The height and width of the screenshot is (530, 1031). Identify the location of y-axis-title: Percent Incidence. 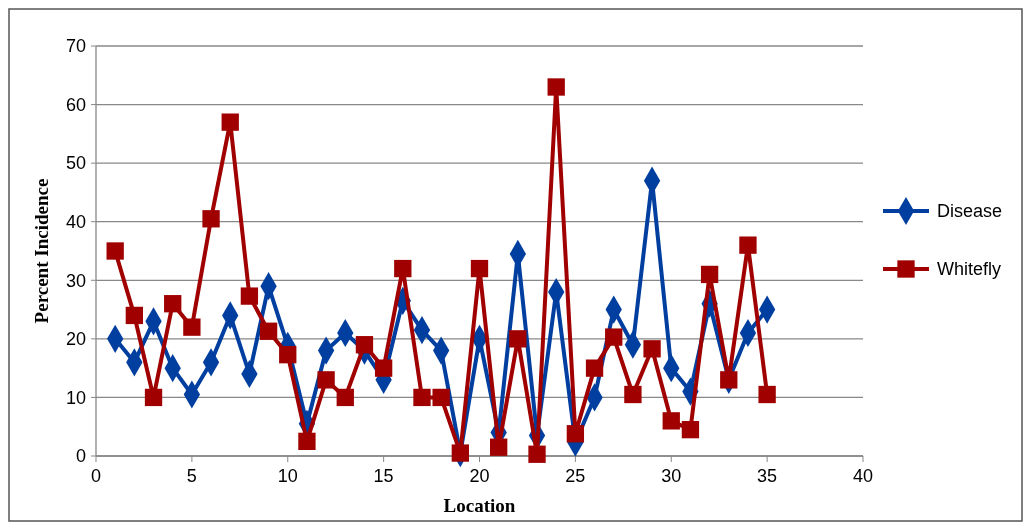
(41, 251).